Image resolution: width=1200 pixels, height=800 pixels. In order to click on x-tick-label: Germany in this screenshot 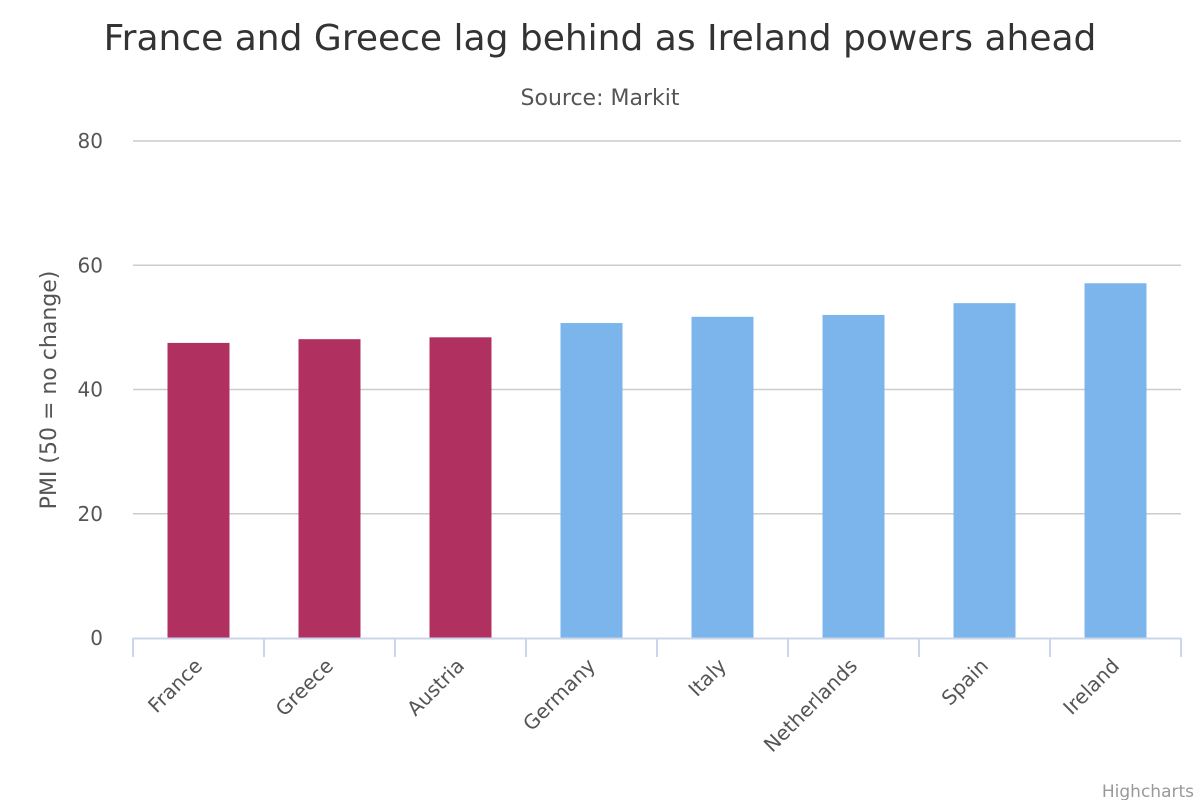, I will do `click(559, 694)`.